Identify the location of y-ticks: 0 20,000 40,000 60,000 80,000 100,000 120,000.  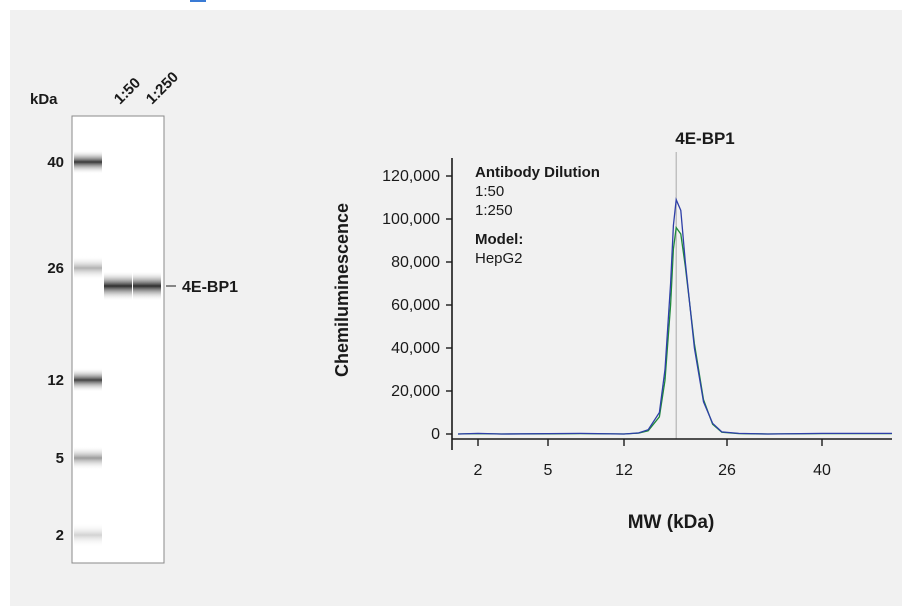
(417, 305).